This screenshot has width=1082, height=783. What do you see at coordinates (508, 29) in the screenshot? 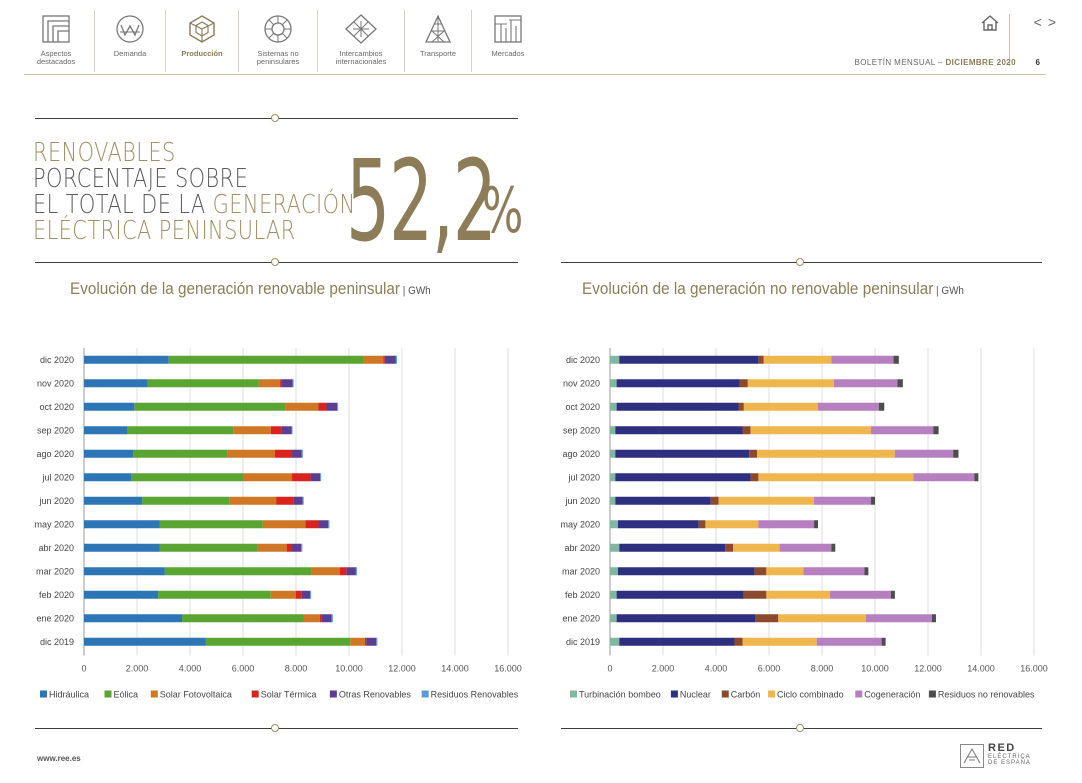
I see `markets-icon` at bounding box center [508, 29].